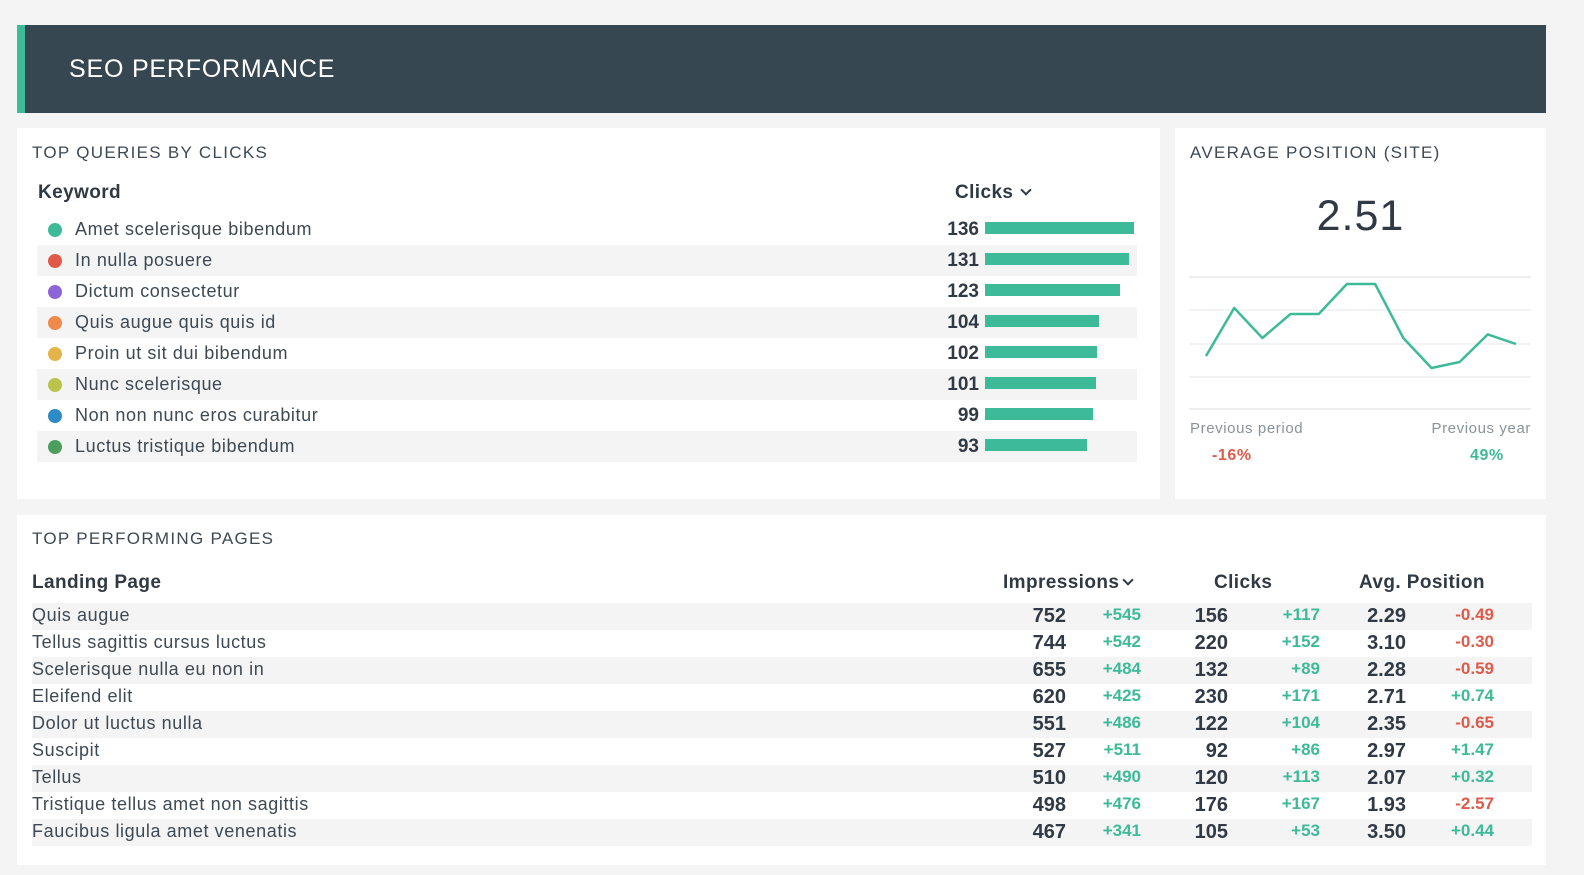 This screenshot has width=1584, height=875. I want to click on card-title: TOP QUERIES BY CLICKS, so click(150, 152).